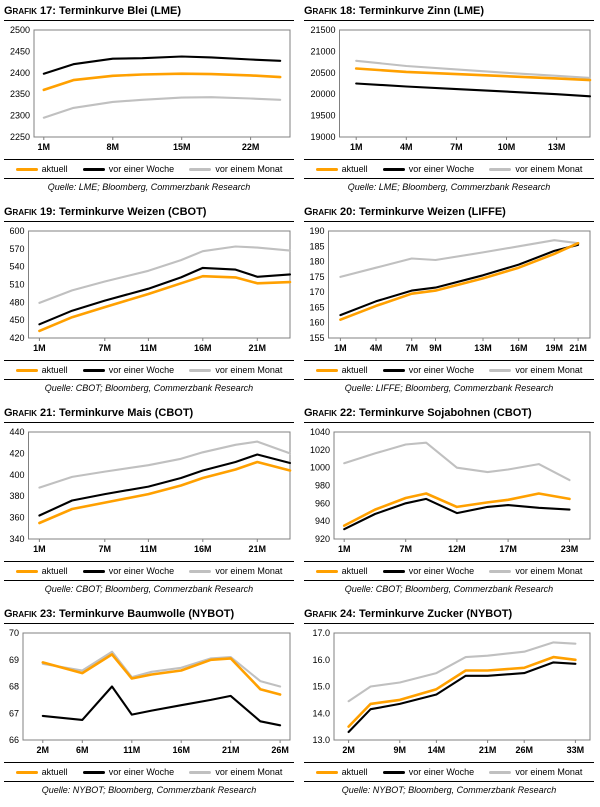 This screenshot has height=807, width=600. I want to click on line-chart: 13.0 14.0 15.0 16.0 17.0 2M 9M 14M 21M 26M 33M, so click(449, 693).